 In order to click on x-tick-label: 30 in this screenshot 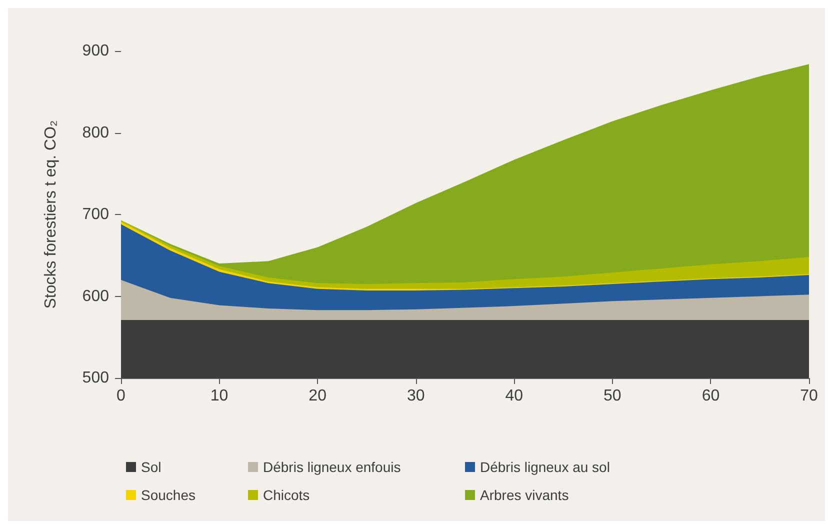, I will do `click(415, 396)`.